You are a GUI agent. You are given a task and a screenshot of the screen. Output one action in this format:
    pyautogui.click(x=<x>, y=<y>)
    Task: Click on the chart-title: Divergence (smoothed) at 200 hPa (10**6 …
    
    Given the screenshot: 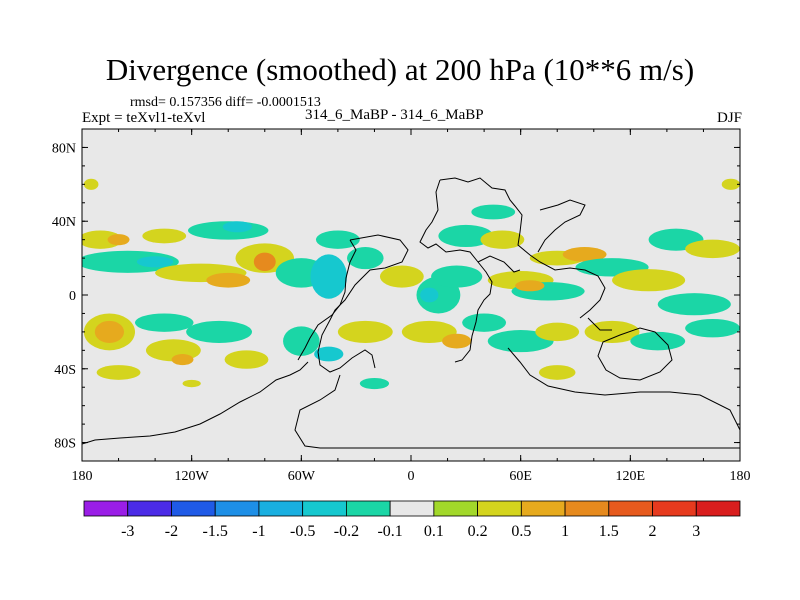 What is the action you would take?
    pyautogui.click(x=400, y=69)
    